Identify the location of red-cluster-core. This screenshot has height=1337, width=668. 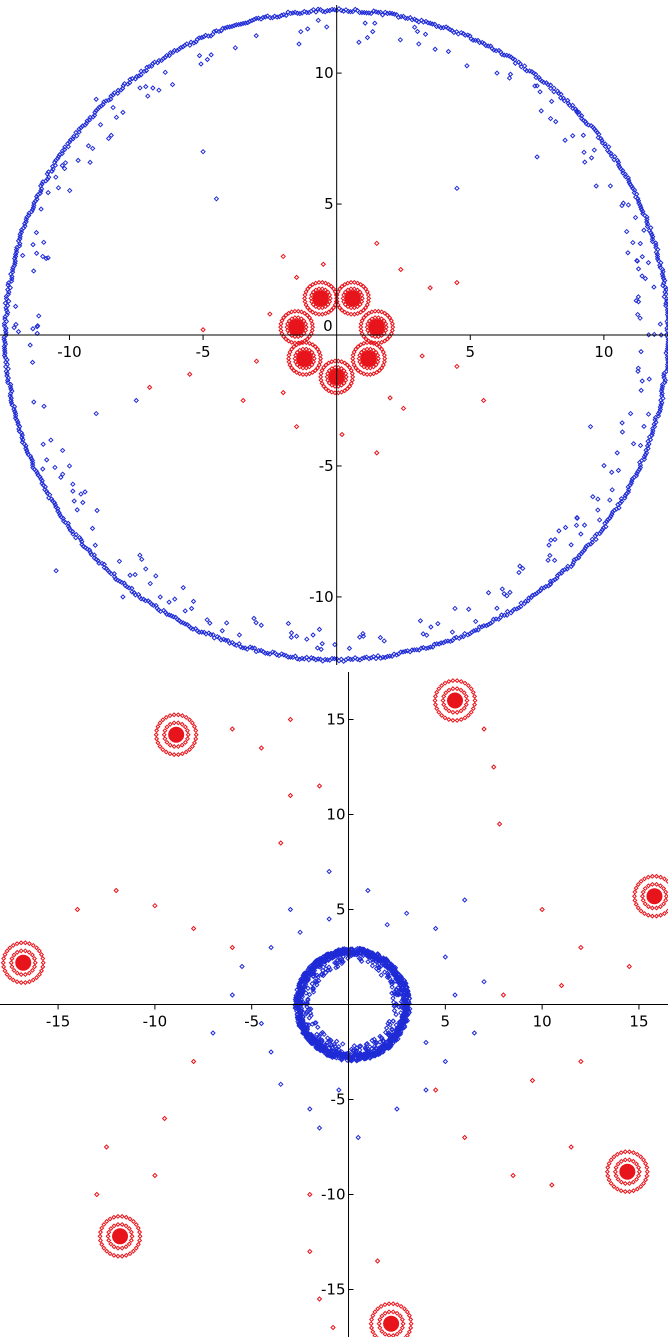
(120, 1236).